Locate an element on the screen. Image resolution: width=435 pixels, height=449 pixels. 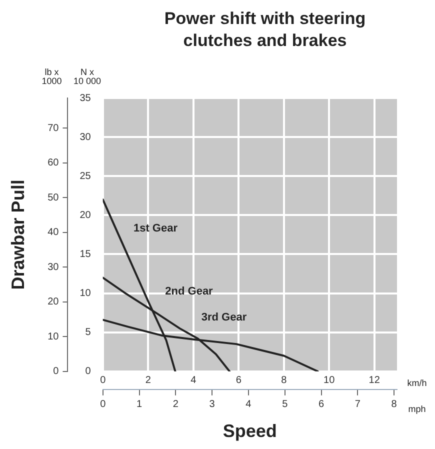
x2-tick-label: 7 is located at coordinates (357, 404).